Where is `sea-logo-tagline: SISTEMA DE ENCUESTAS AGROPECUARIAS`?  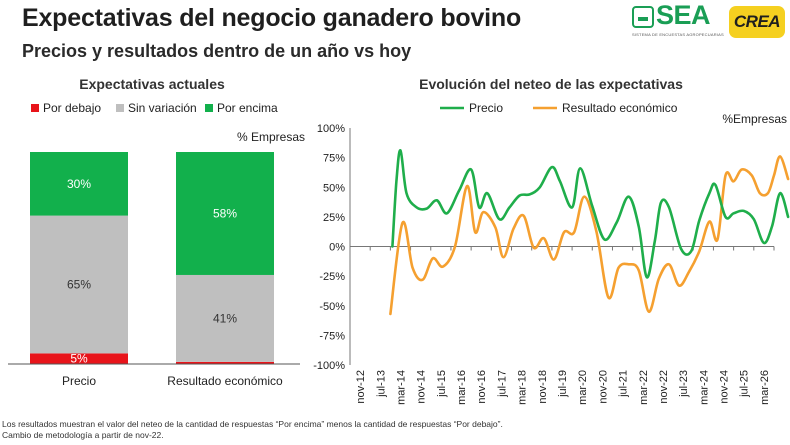
sea-logo-tagline: SISTEMA DE ENCUESTAS AGROPECUARIAS is located at coordinates (678, 34).